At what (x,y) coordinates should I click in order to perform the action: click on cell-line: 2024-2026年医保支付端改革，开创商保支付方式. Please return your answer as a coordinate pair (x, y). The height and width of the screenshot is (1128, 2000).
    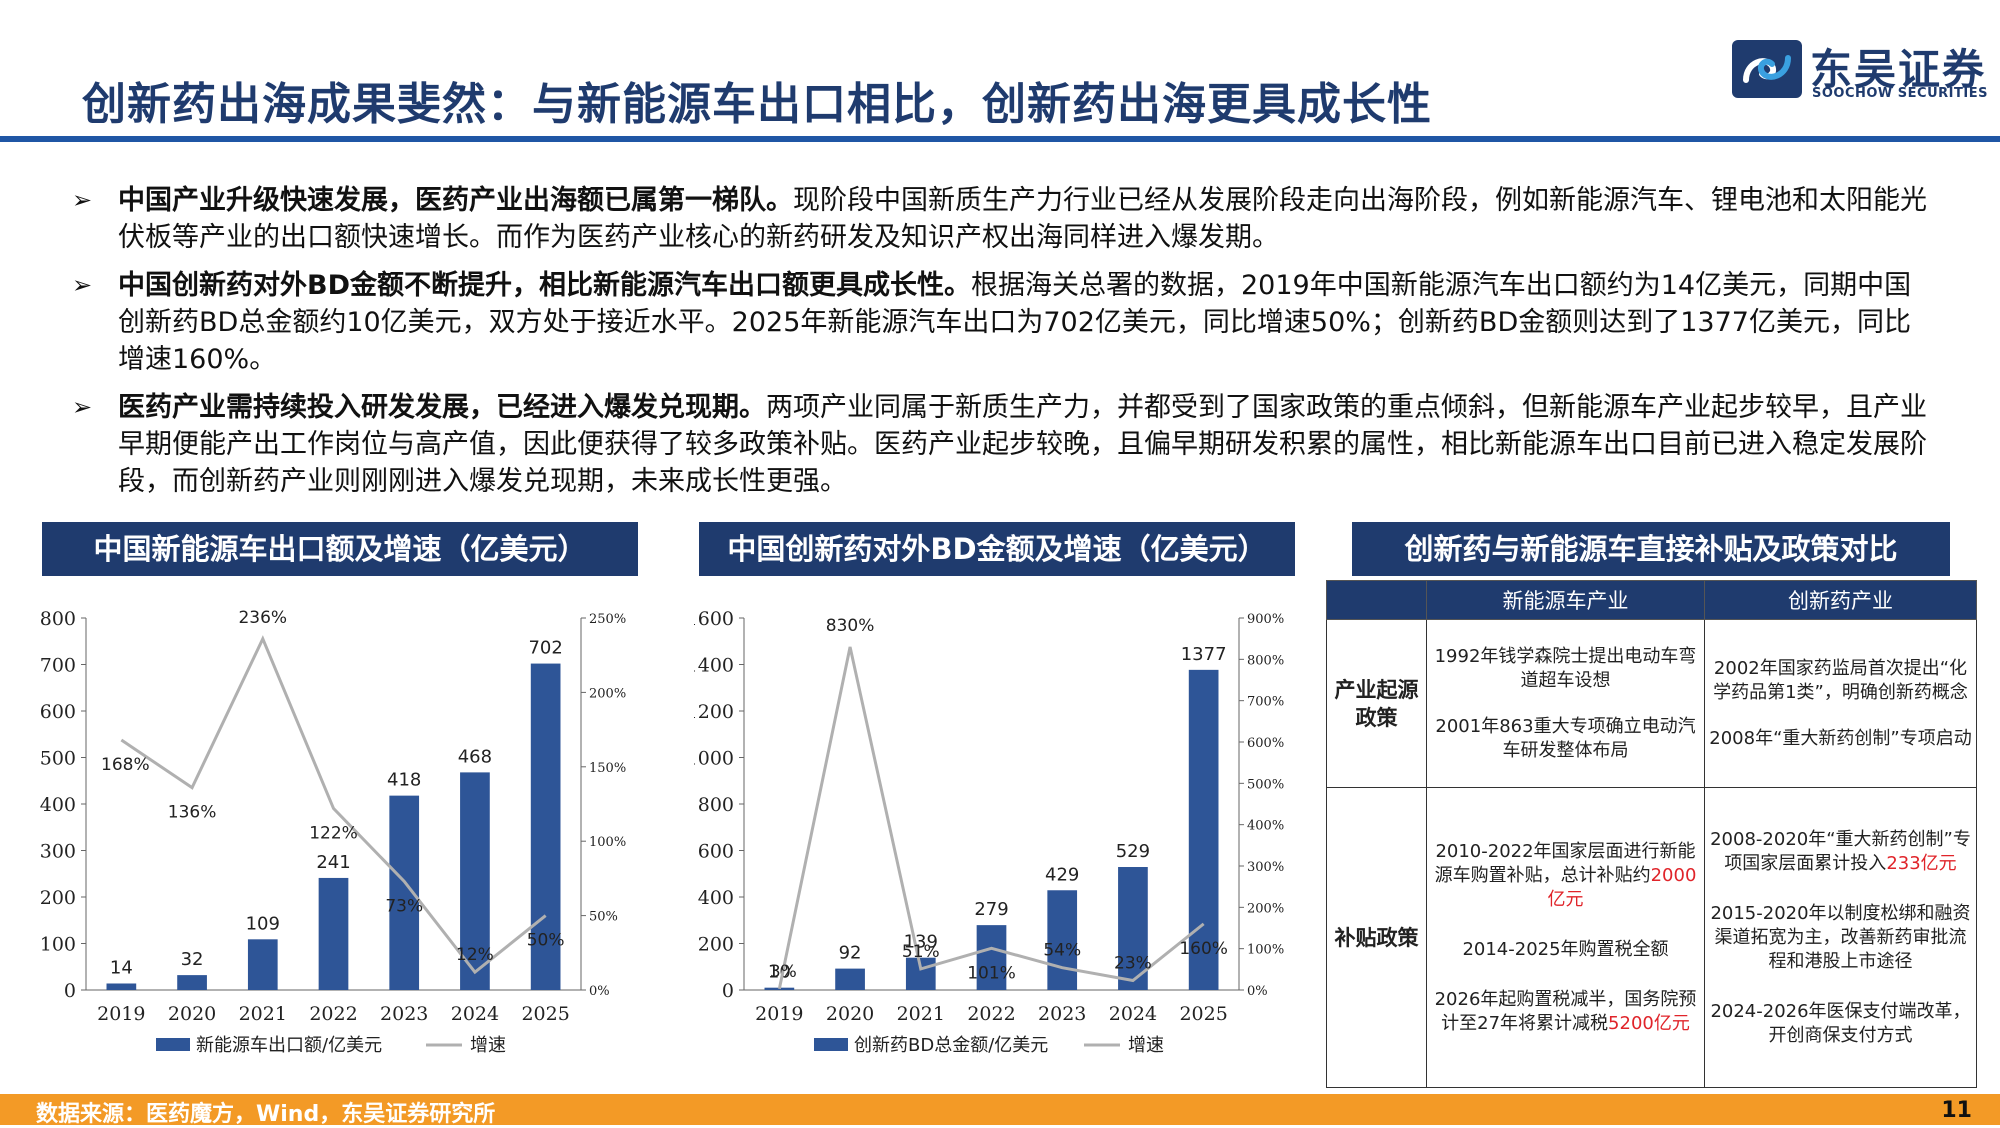
    Looking at the image, I should click on (1840, 1023).